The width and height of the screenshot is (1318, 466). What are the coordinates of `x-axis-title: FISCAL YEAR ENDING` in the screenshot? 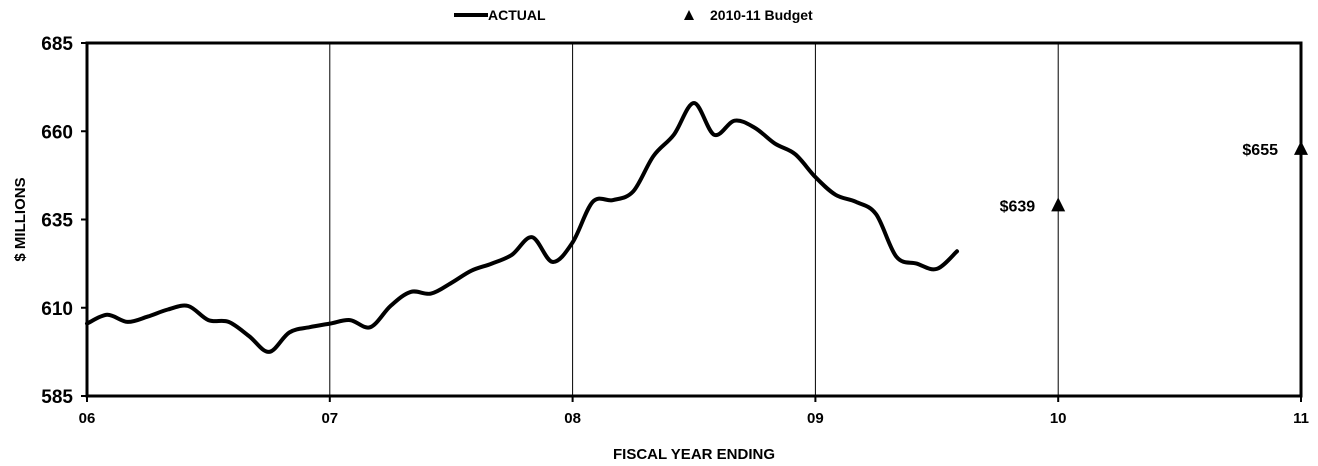 It's located at (694, 453).